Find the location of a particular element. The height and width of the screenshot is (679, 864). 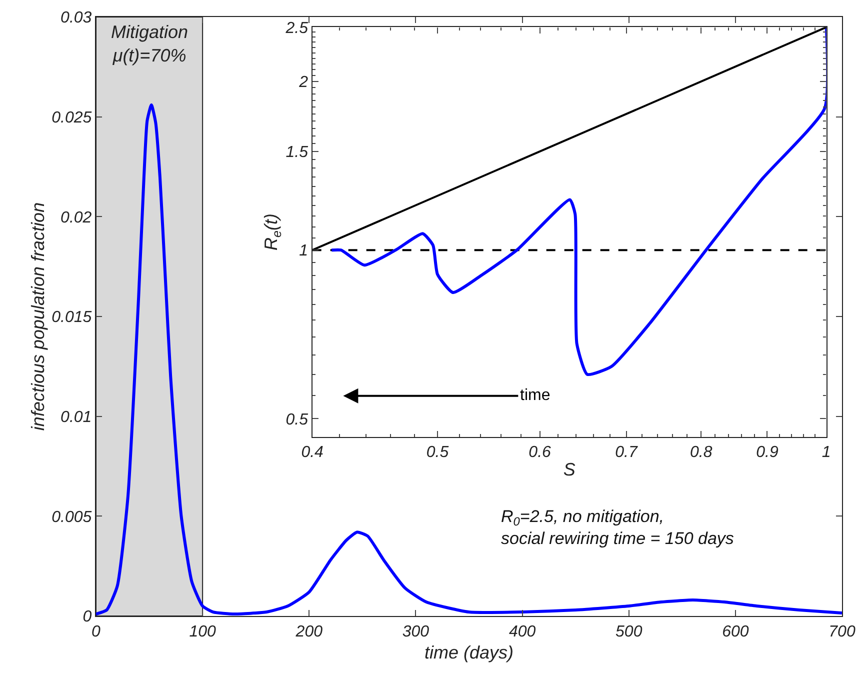

x-axis-title: time (days) is located at coordinates (469, 652).